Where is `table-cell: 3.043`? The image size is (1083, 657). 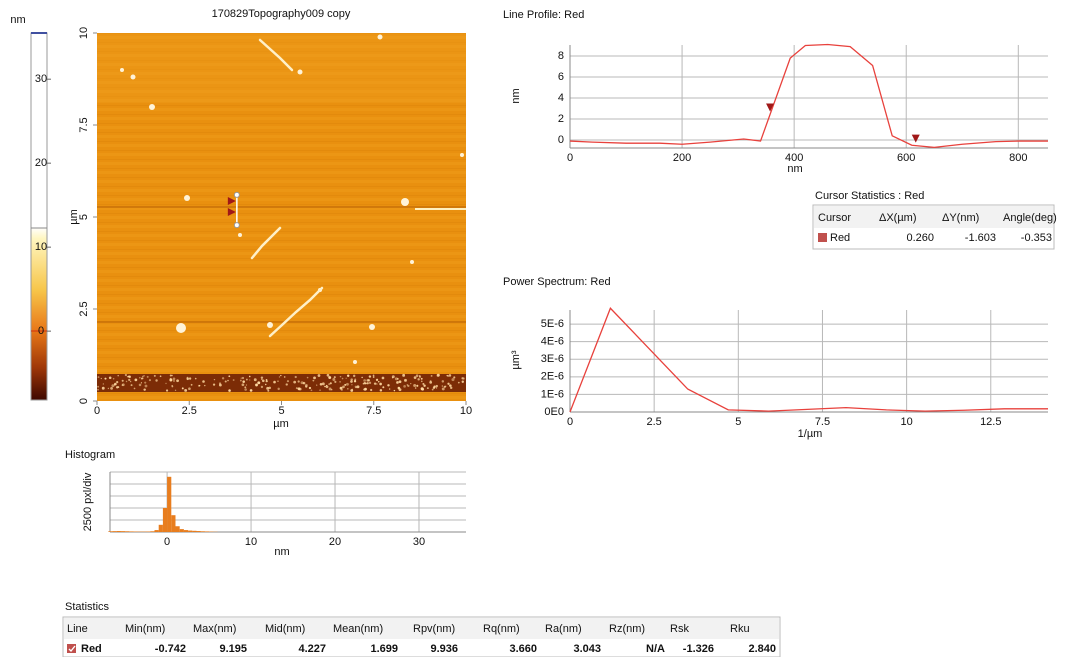
table-cell: 3.043 is located at coordinates (587, 649).